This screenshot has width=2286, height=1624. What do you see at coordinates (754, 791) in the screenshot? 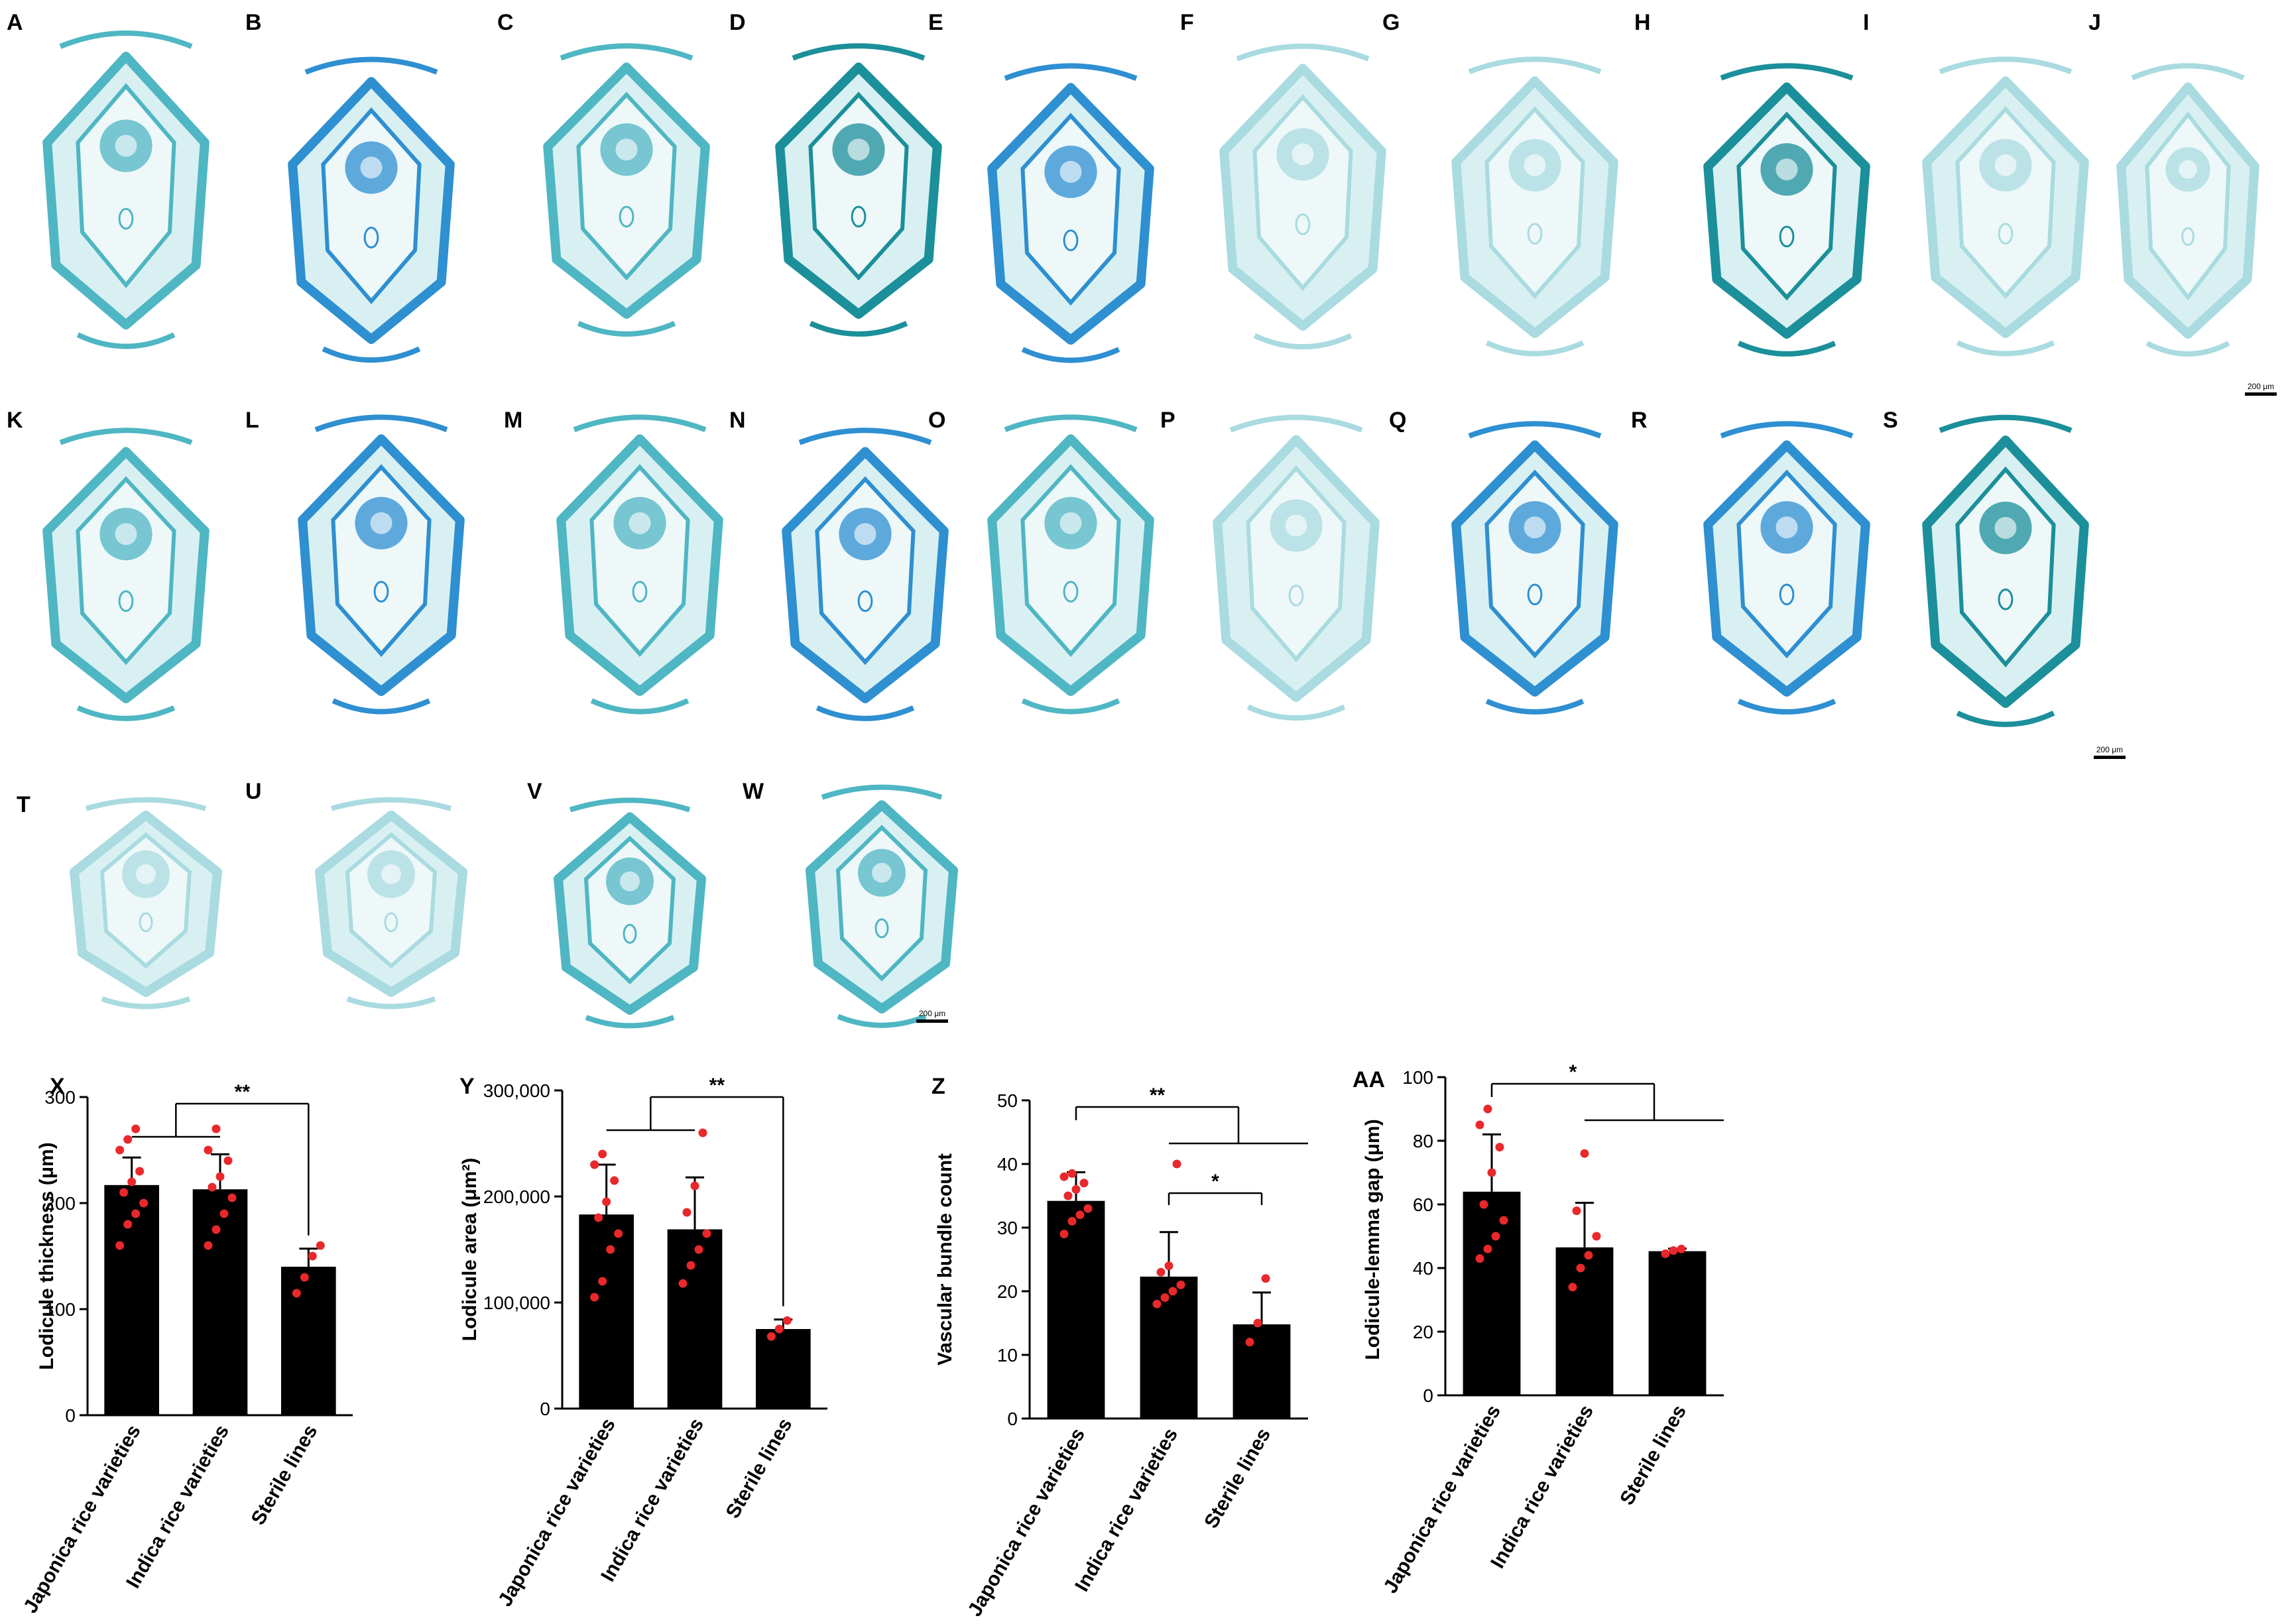
I see `panel-label-w: W` at bounding box center [754, 791].